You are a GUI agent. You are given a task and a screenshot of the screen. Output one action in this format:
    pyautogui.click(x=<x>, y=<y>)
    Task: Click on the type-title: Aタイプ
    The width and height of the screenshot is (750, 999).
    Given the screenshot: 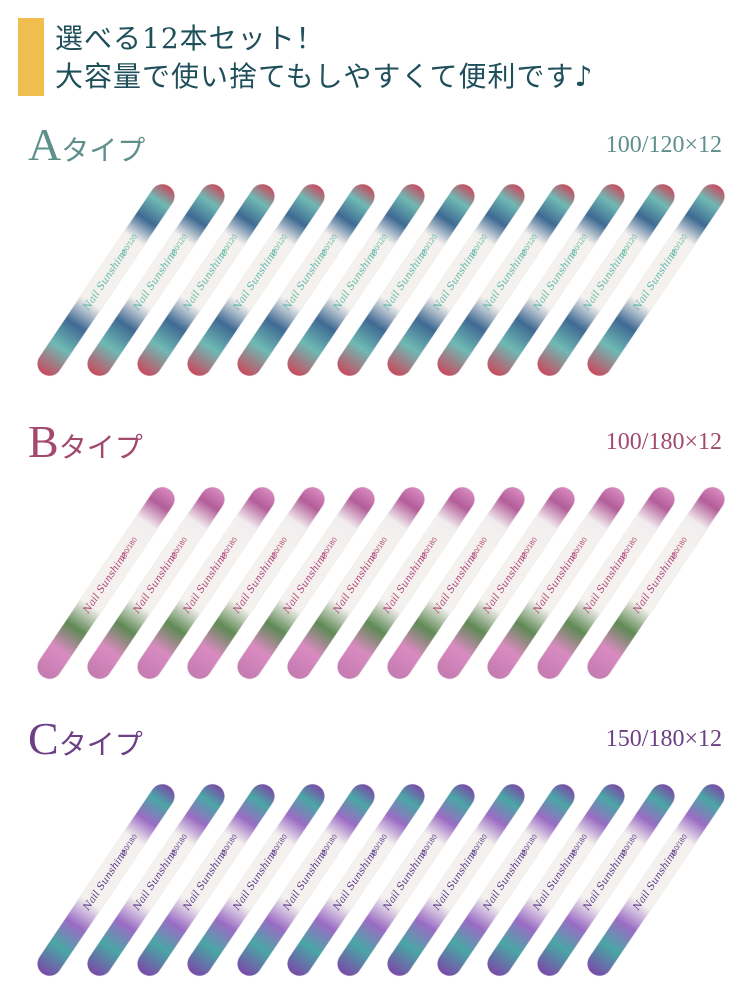 What is the action you would take?
    pyautogui.click(x=86, y=144)
    